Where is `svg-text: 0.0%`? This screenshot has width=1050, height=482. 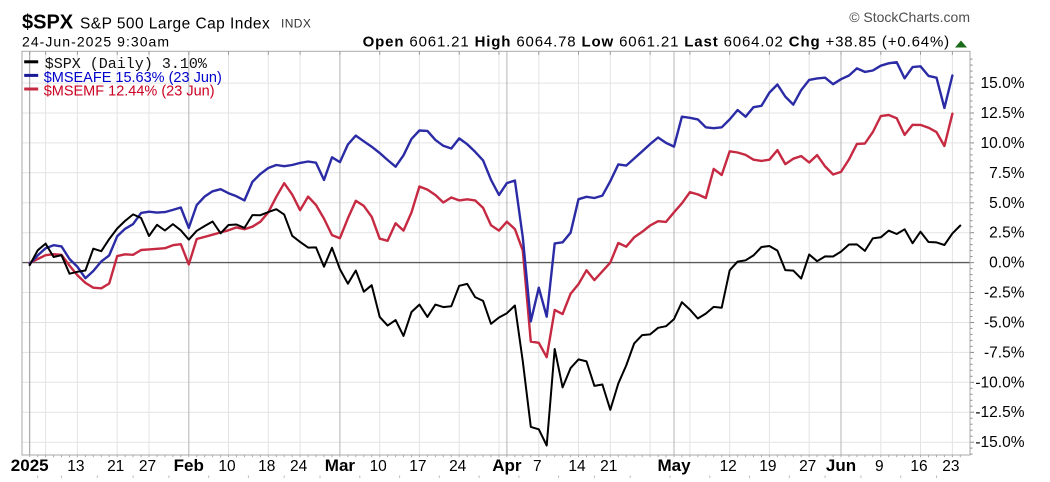 svg-text: 0.0% is located at coordinates (1007, 263).